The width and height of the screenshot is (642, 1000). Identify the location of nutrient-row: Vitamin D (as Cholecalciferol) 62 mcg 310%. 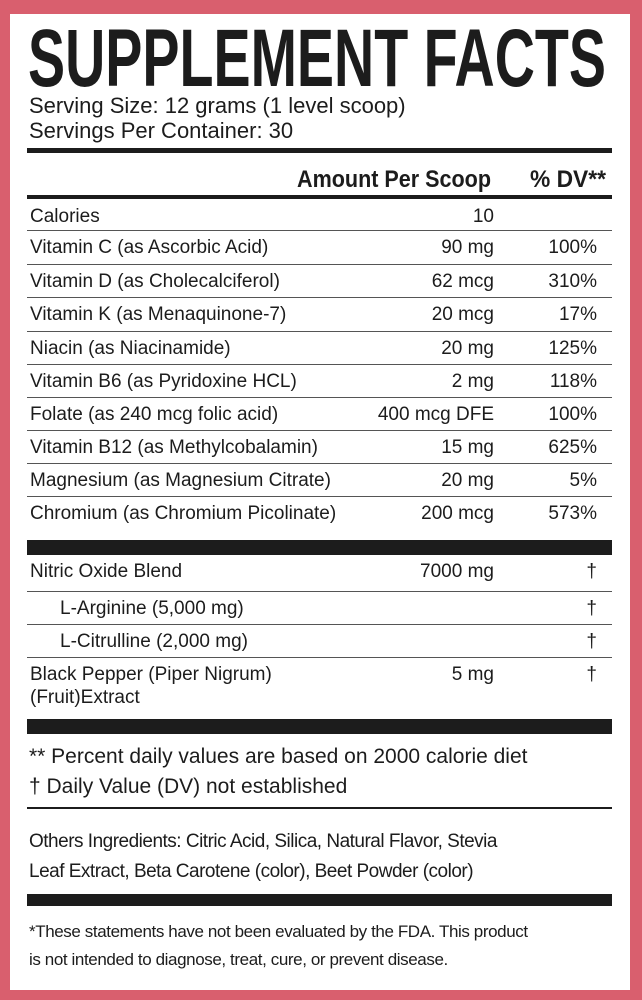
(319, 281).